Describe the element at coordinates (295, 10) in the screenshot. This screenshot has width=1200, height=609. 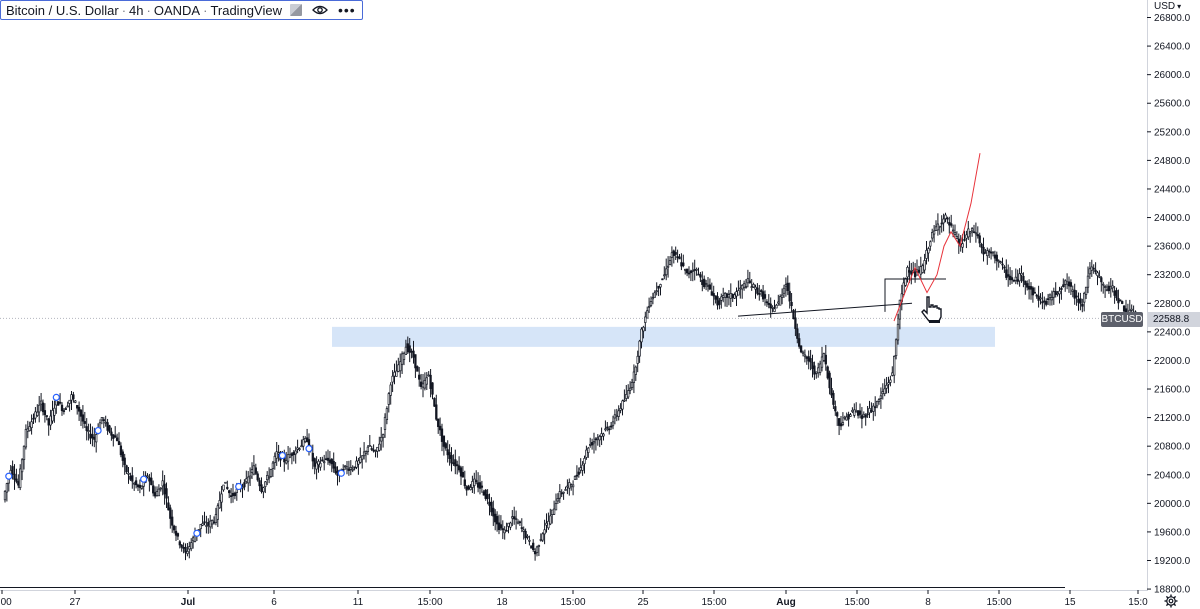
I see `flag-box-icon` at that location.